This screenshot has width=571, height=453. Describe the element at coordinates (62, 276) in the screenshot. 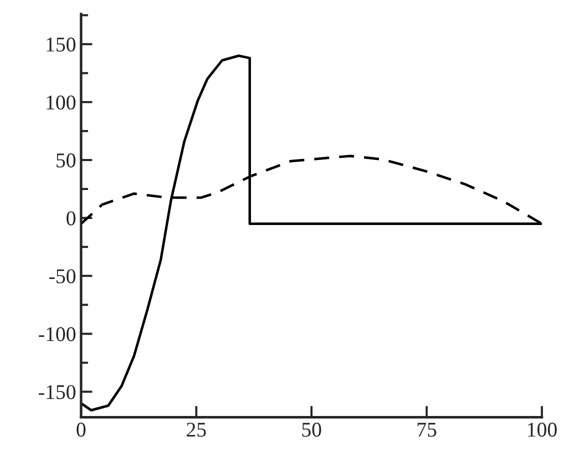

I see `y-tick-label: -50` at that location.